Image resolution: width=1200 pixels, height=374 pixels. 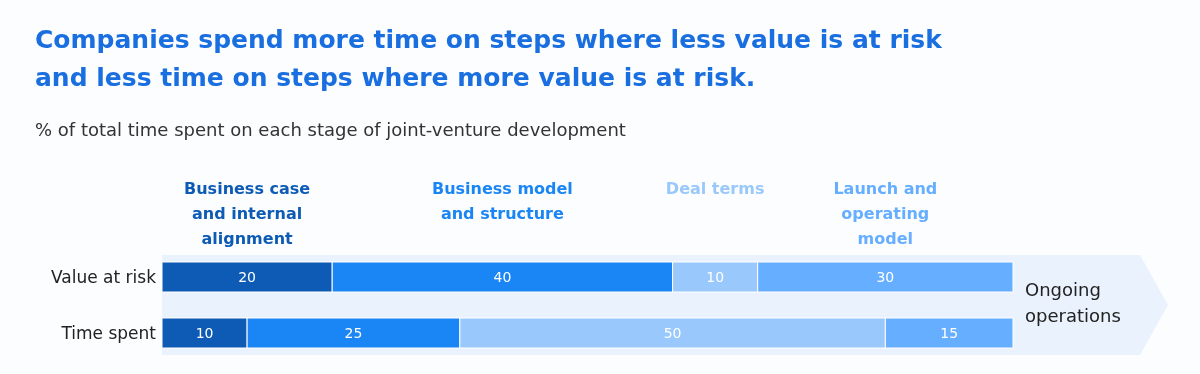 What do you see at coordinates (672, 333) in the screenshot?
I see `data-label: 50` at bounding box center [672, 333].